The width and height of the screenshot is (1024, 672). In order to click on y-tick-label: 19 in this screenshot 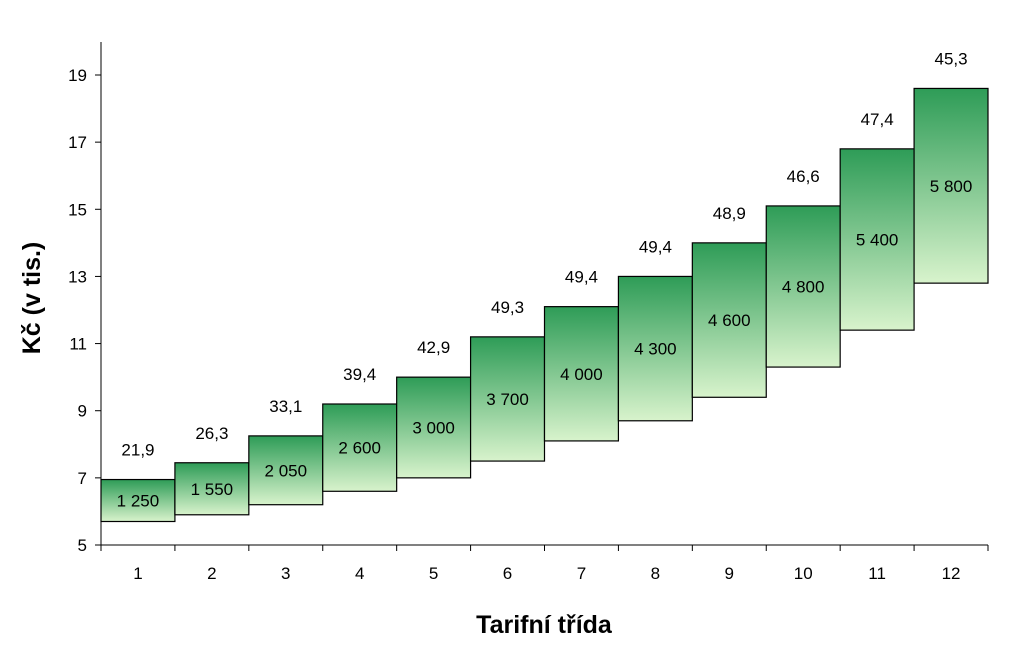, I will do `click(77, 75)`.